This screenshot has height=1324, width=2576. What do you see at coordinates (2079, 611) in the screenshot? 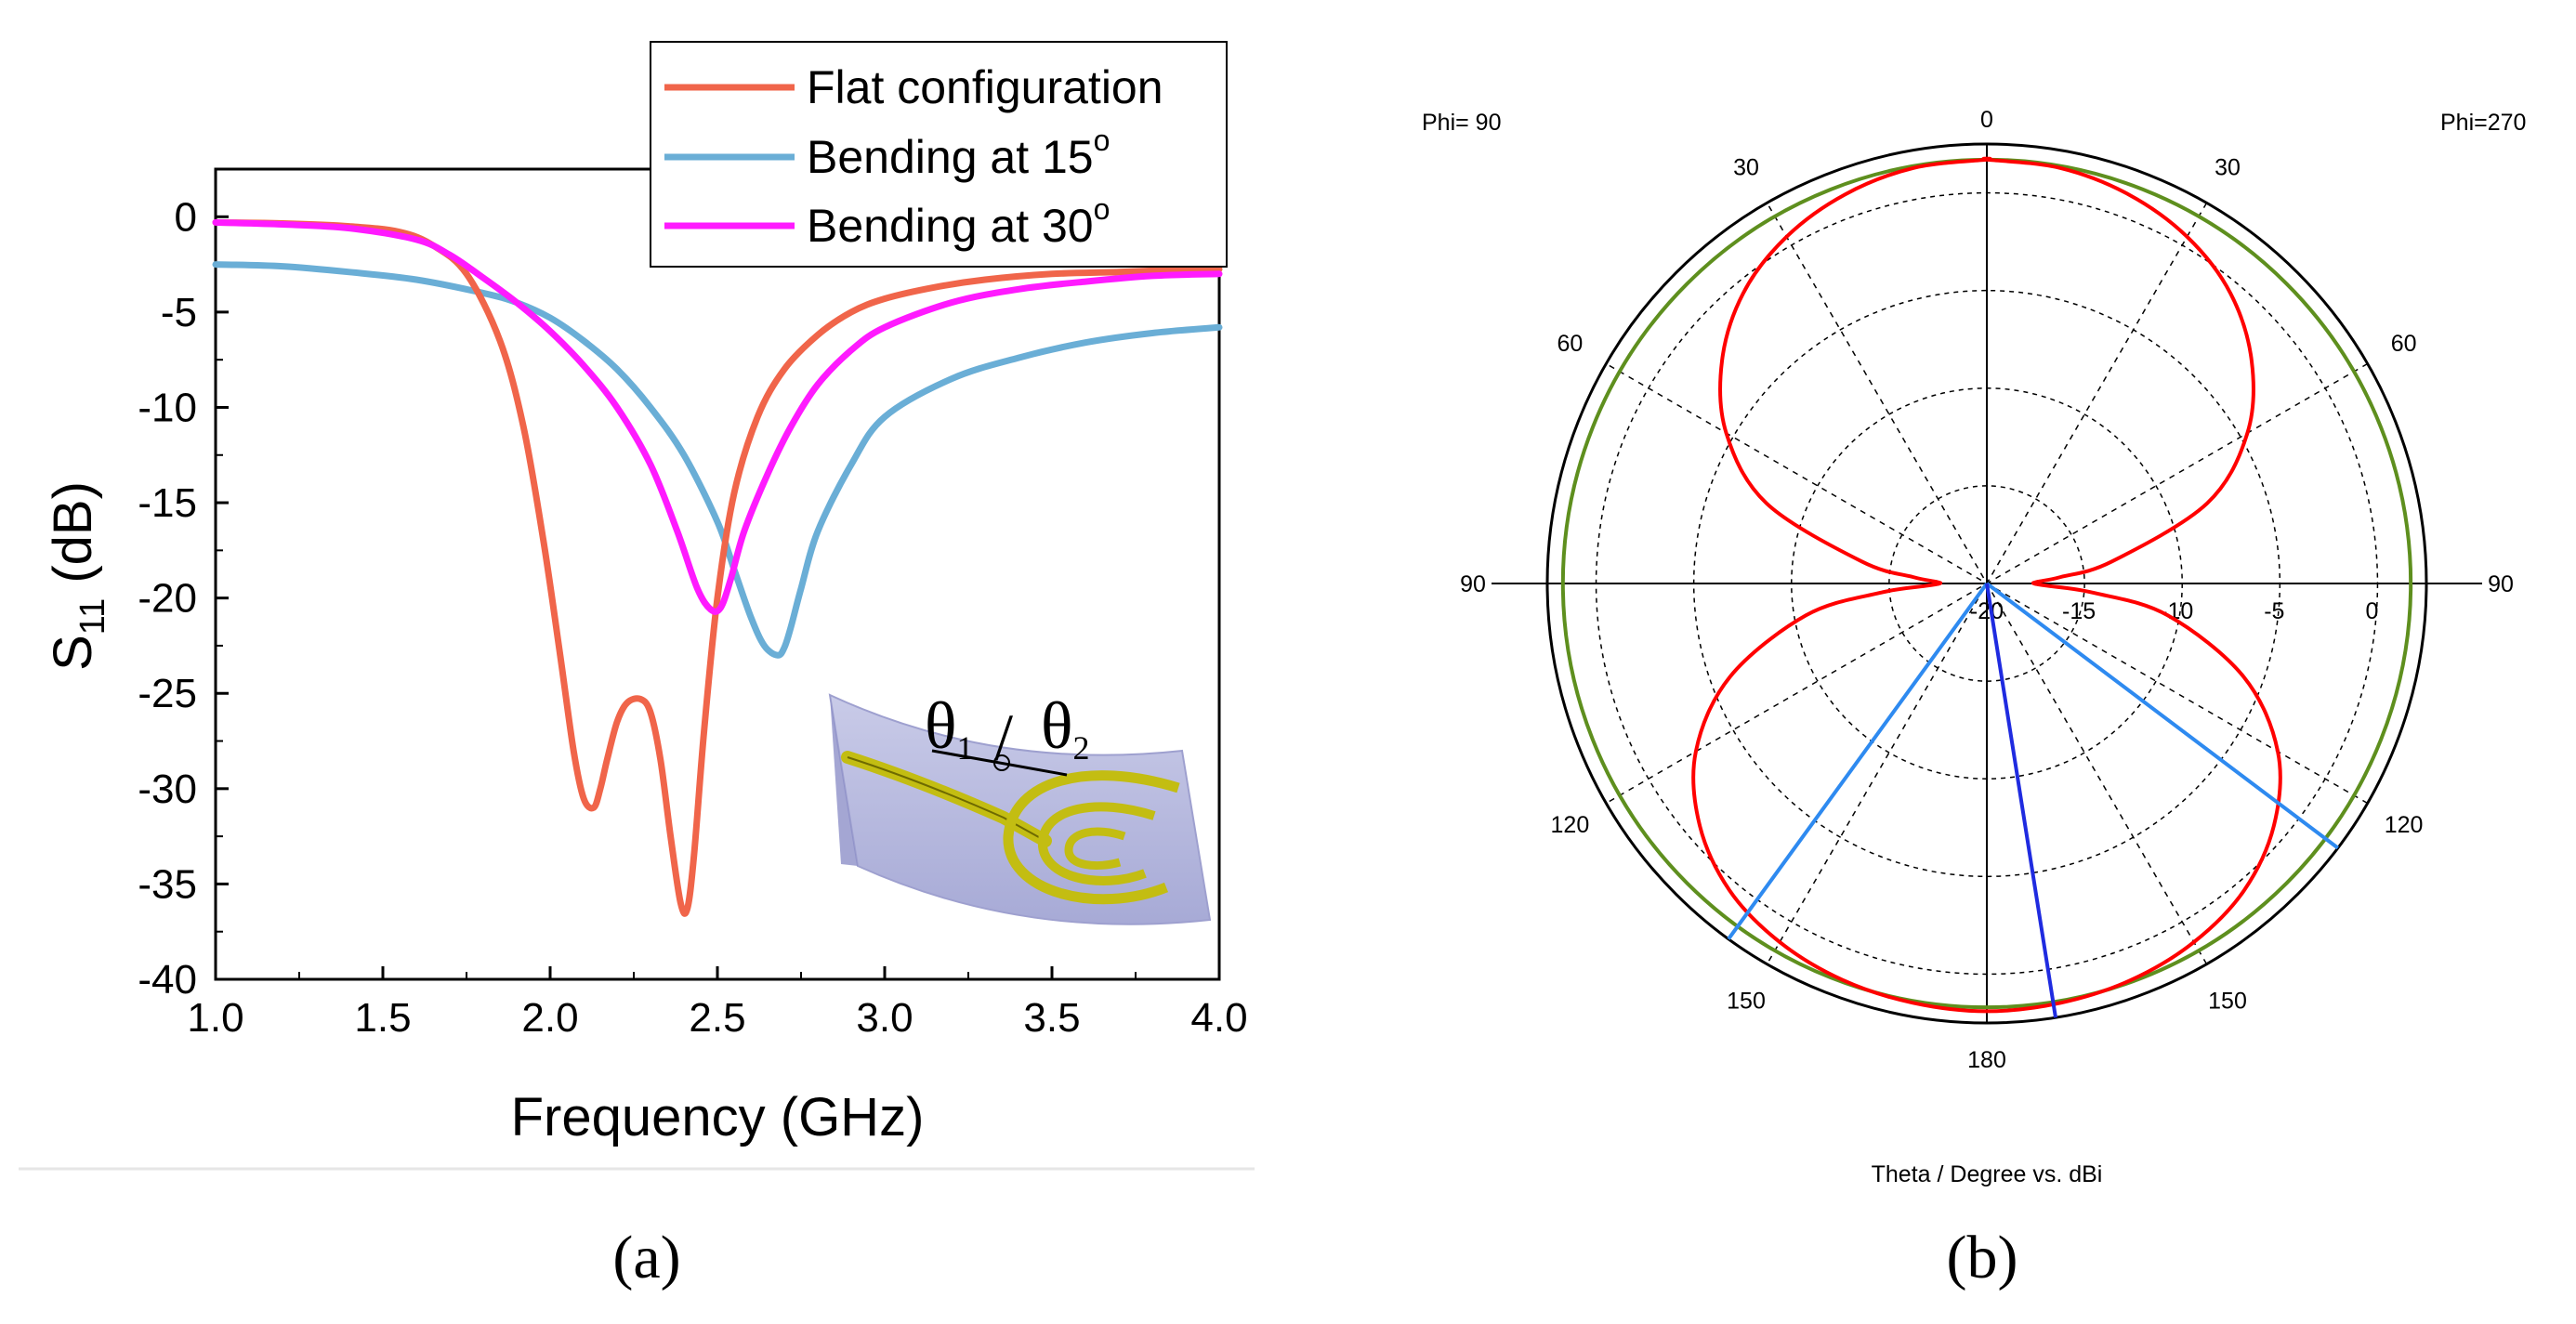
I see `polar-radial-label: -15` at bounding box center [2079, 611].